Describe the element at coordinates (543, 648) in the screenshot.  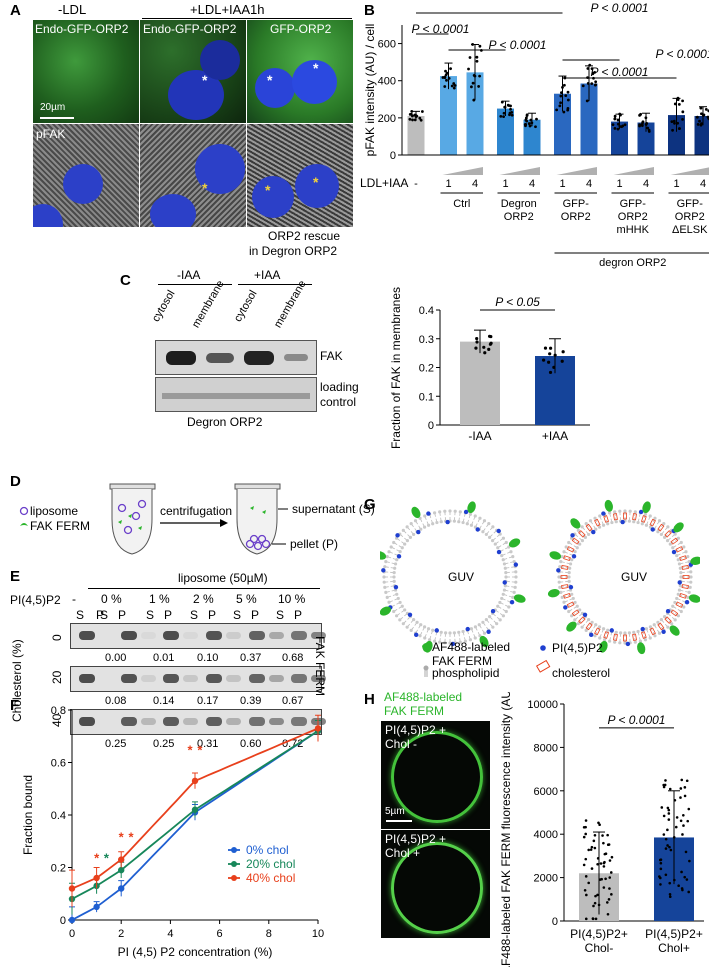
I see `pip2-icon` at that location.